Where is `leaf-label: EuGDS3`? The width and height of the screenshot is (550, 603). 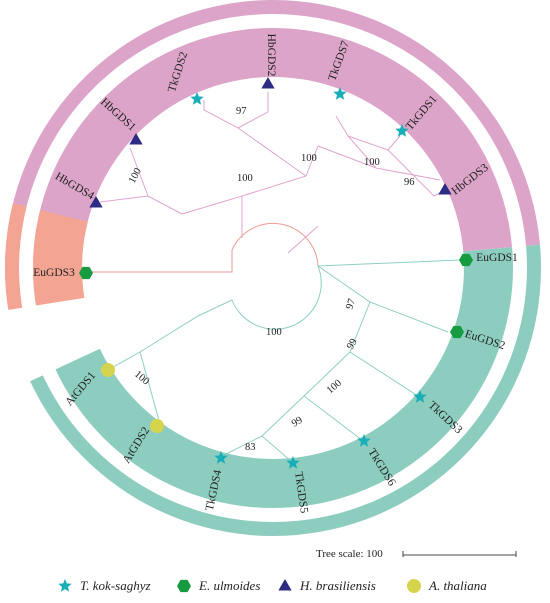 leaf-label: EuGDS3 is located at coordinates (54, 273).